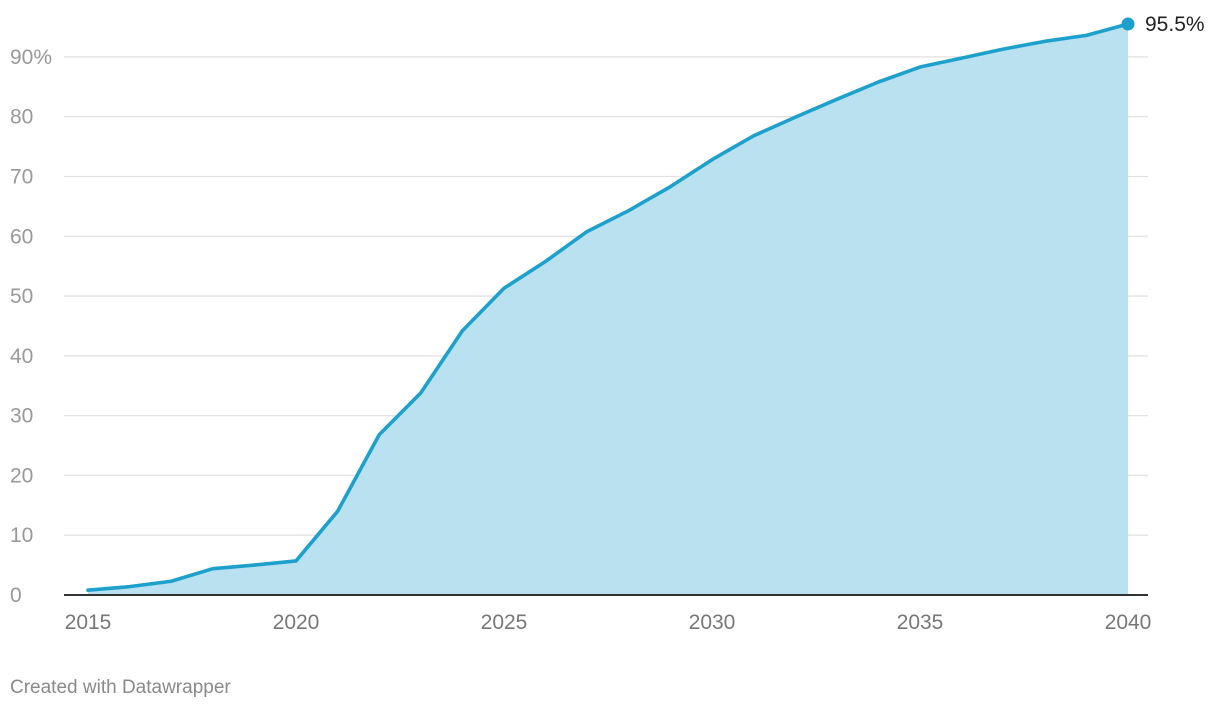  Describe the element at coordinates (120, 687) in the screenshot. I see `credit-text: Created with Datawrapper` at that location.